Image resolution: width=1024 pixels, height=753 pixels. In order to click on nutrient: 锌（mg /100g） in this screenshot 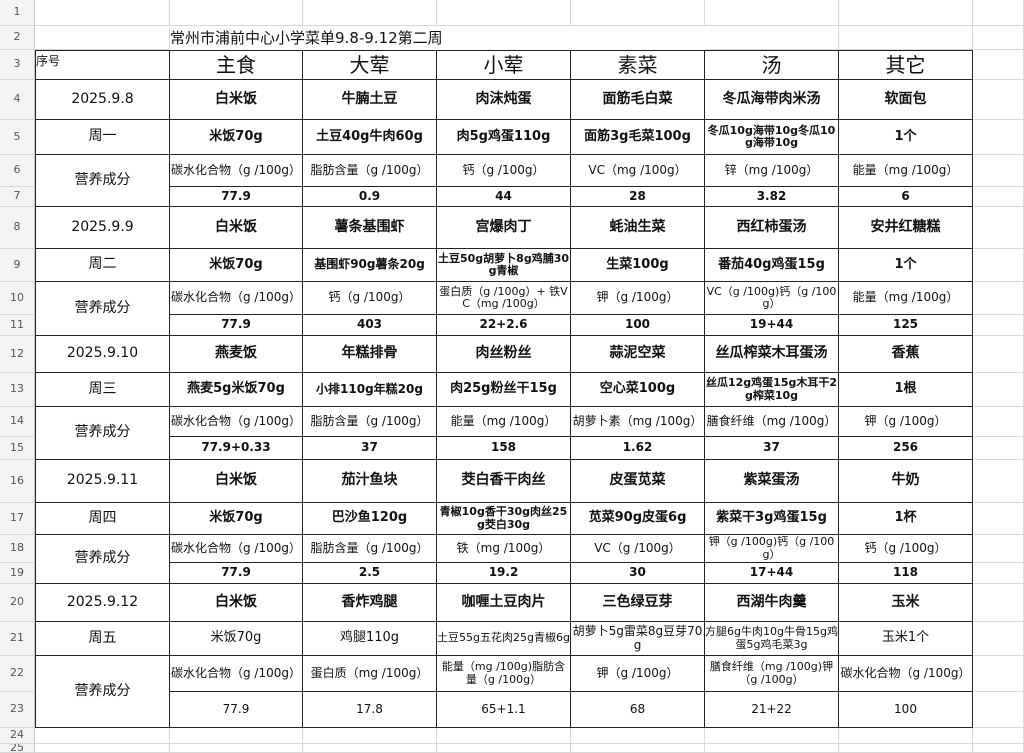, I will do `click(772, 171)`.